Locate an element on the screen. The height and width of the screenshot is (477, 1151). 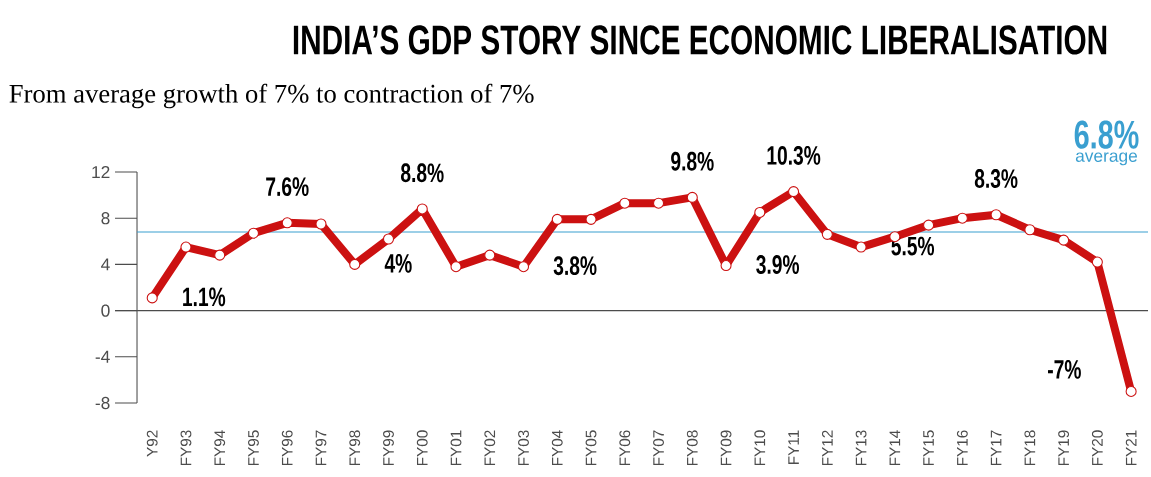
x-tick-label: FY02 is located at coordinates (490, 448).